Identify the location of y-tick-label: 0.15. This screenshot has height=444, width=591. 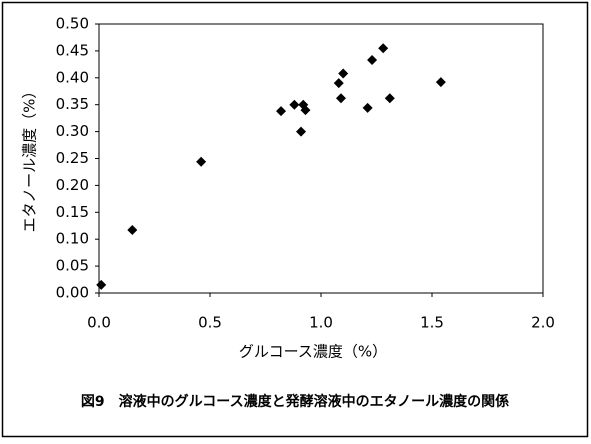
(72, 212).